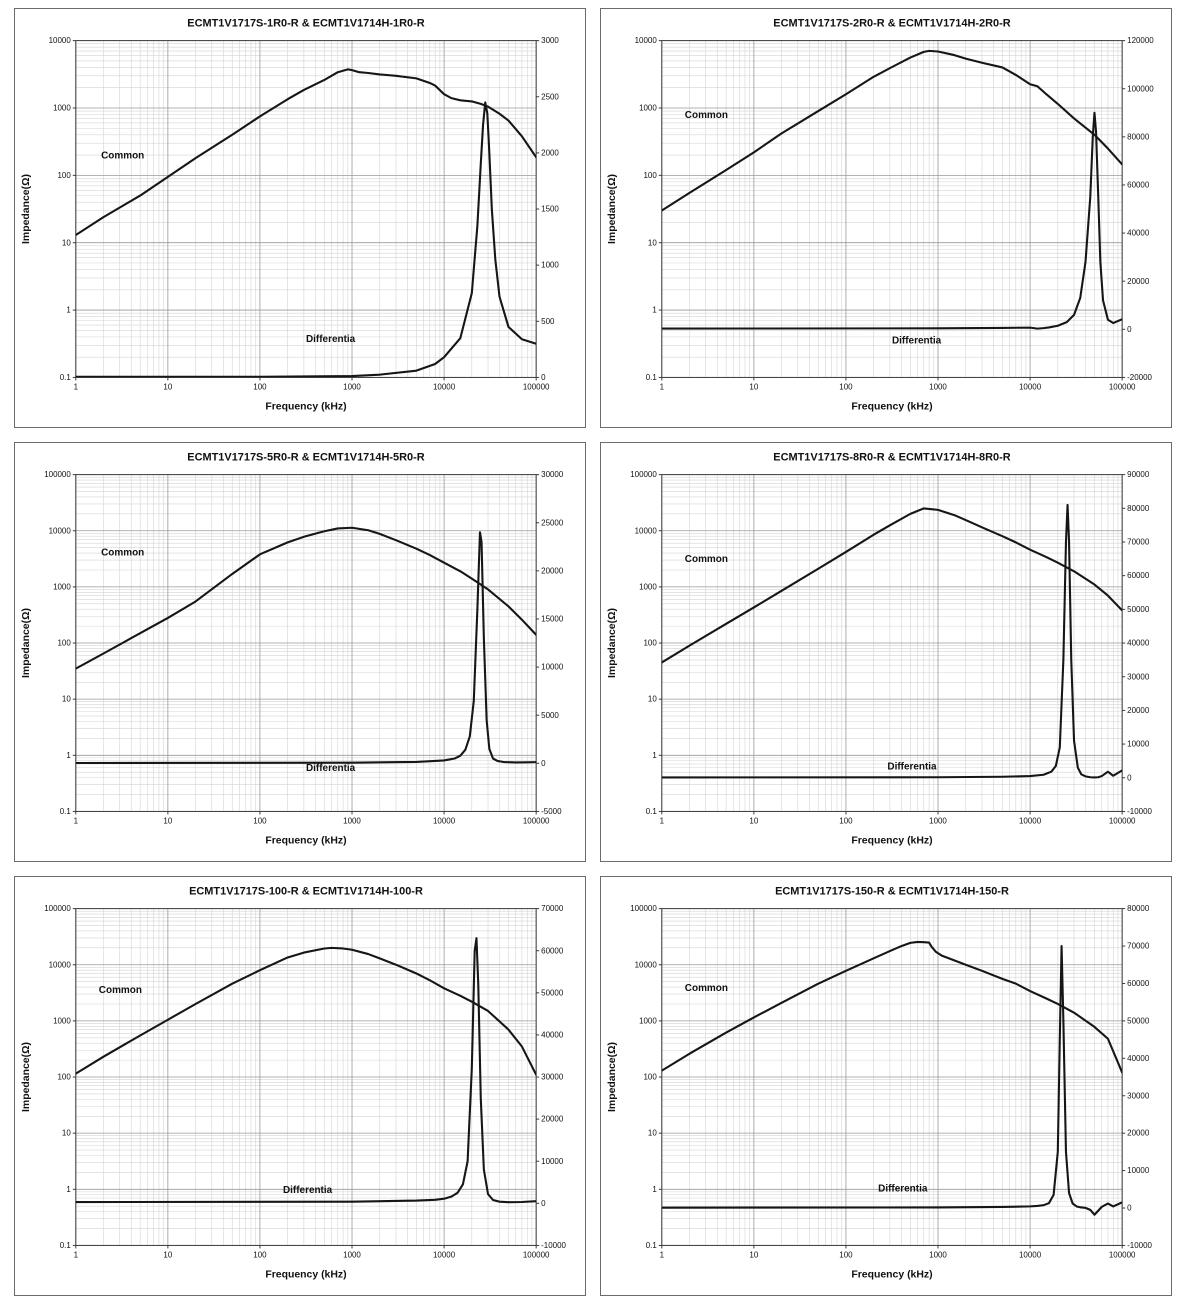 The width and height of the screenshot is (1186, 1304). Describe the element at coordinates (891, 458) in the screenshot. I see `chart-title: ECMT1V1717S-8R0-R & ECMT1V1714H-8R0-R` at that location.